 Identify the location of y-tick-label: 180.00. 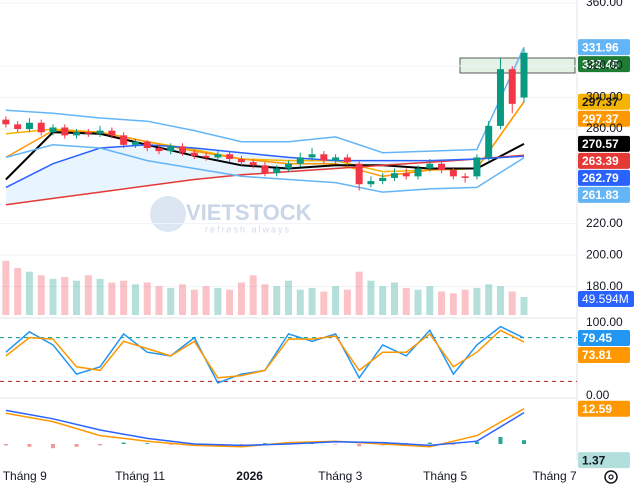
(604, 286).